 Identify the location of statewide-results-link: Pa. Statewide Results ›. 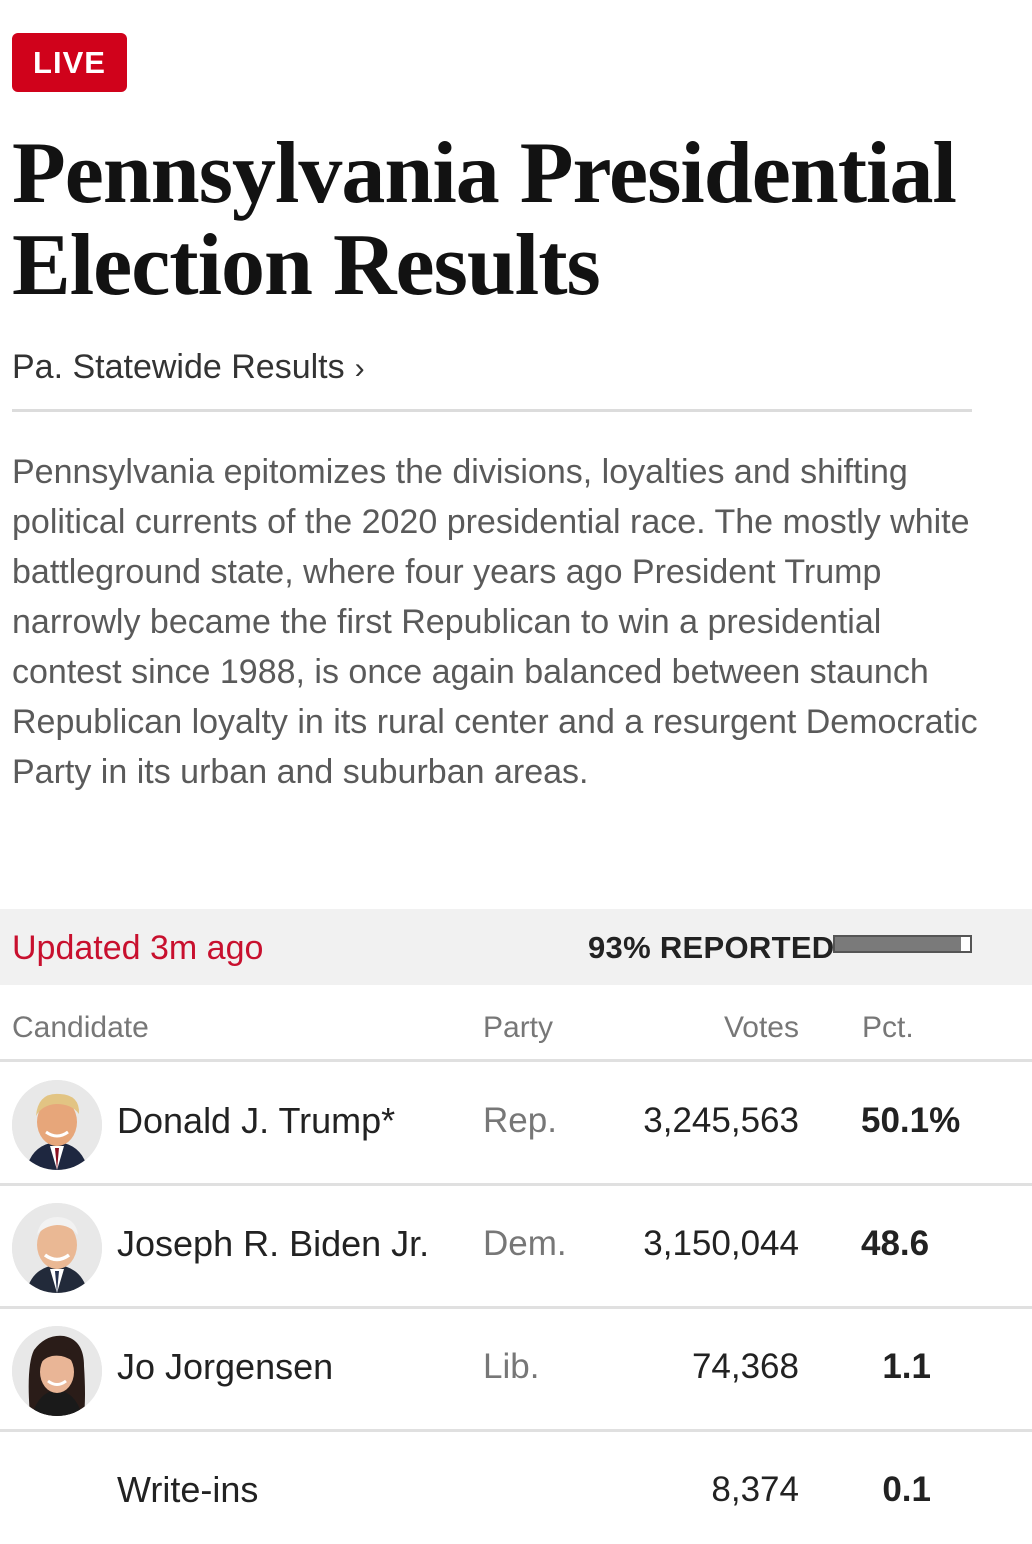
(188, 367).